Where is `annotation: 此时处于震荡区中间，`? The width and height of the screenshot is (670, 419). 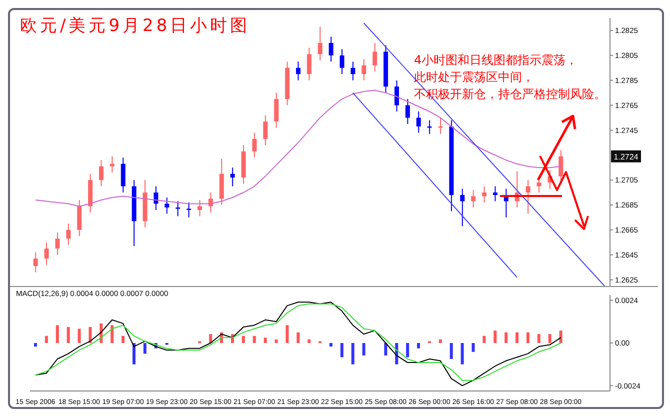 annotation: 此时处于震荡区中间， is located at coordinates (474, 77).